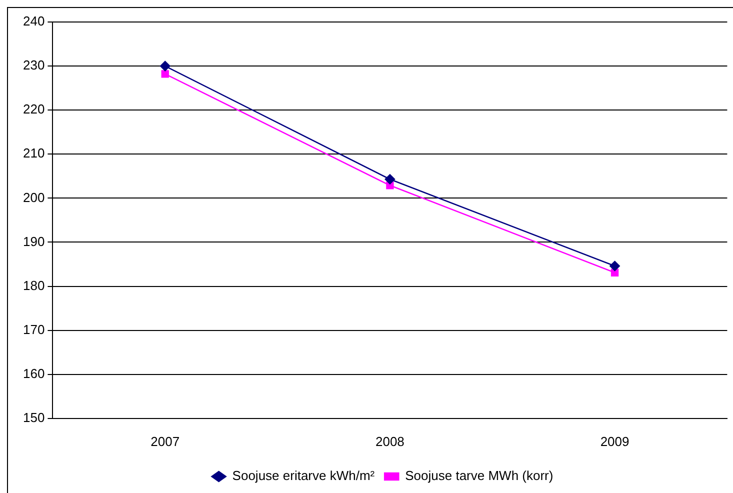  Describe the element at coordinates (33, 241) in the screenshot. I see `y-tick-label: 190` at that location.